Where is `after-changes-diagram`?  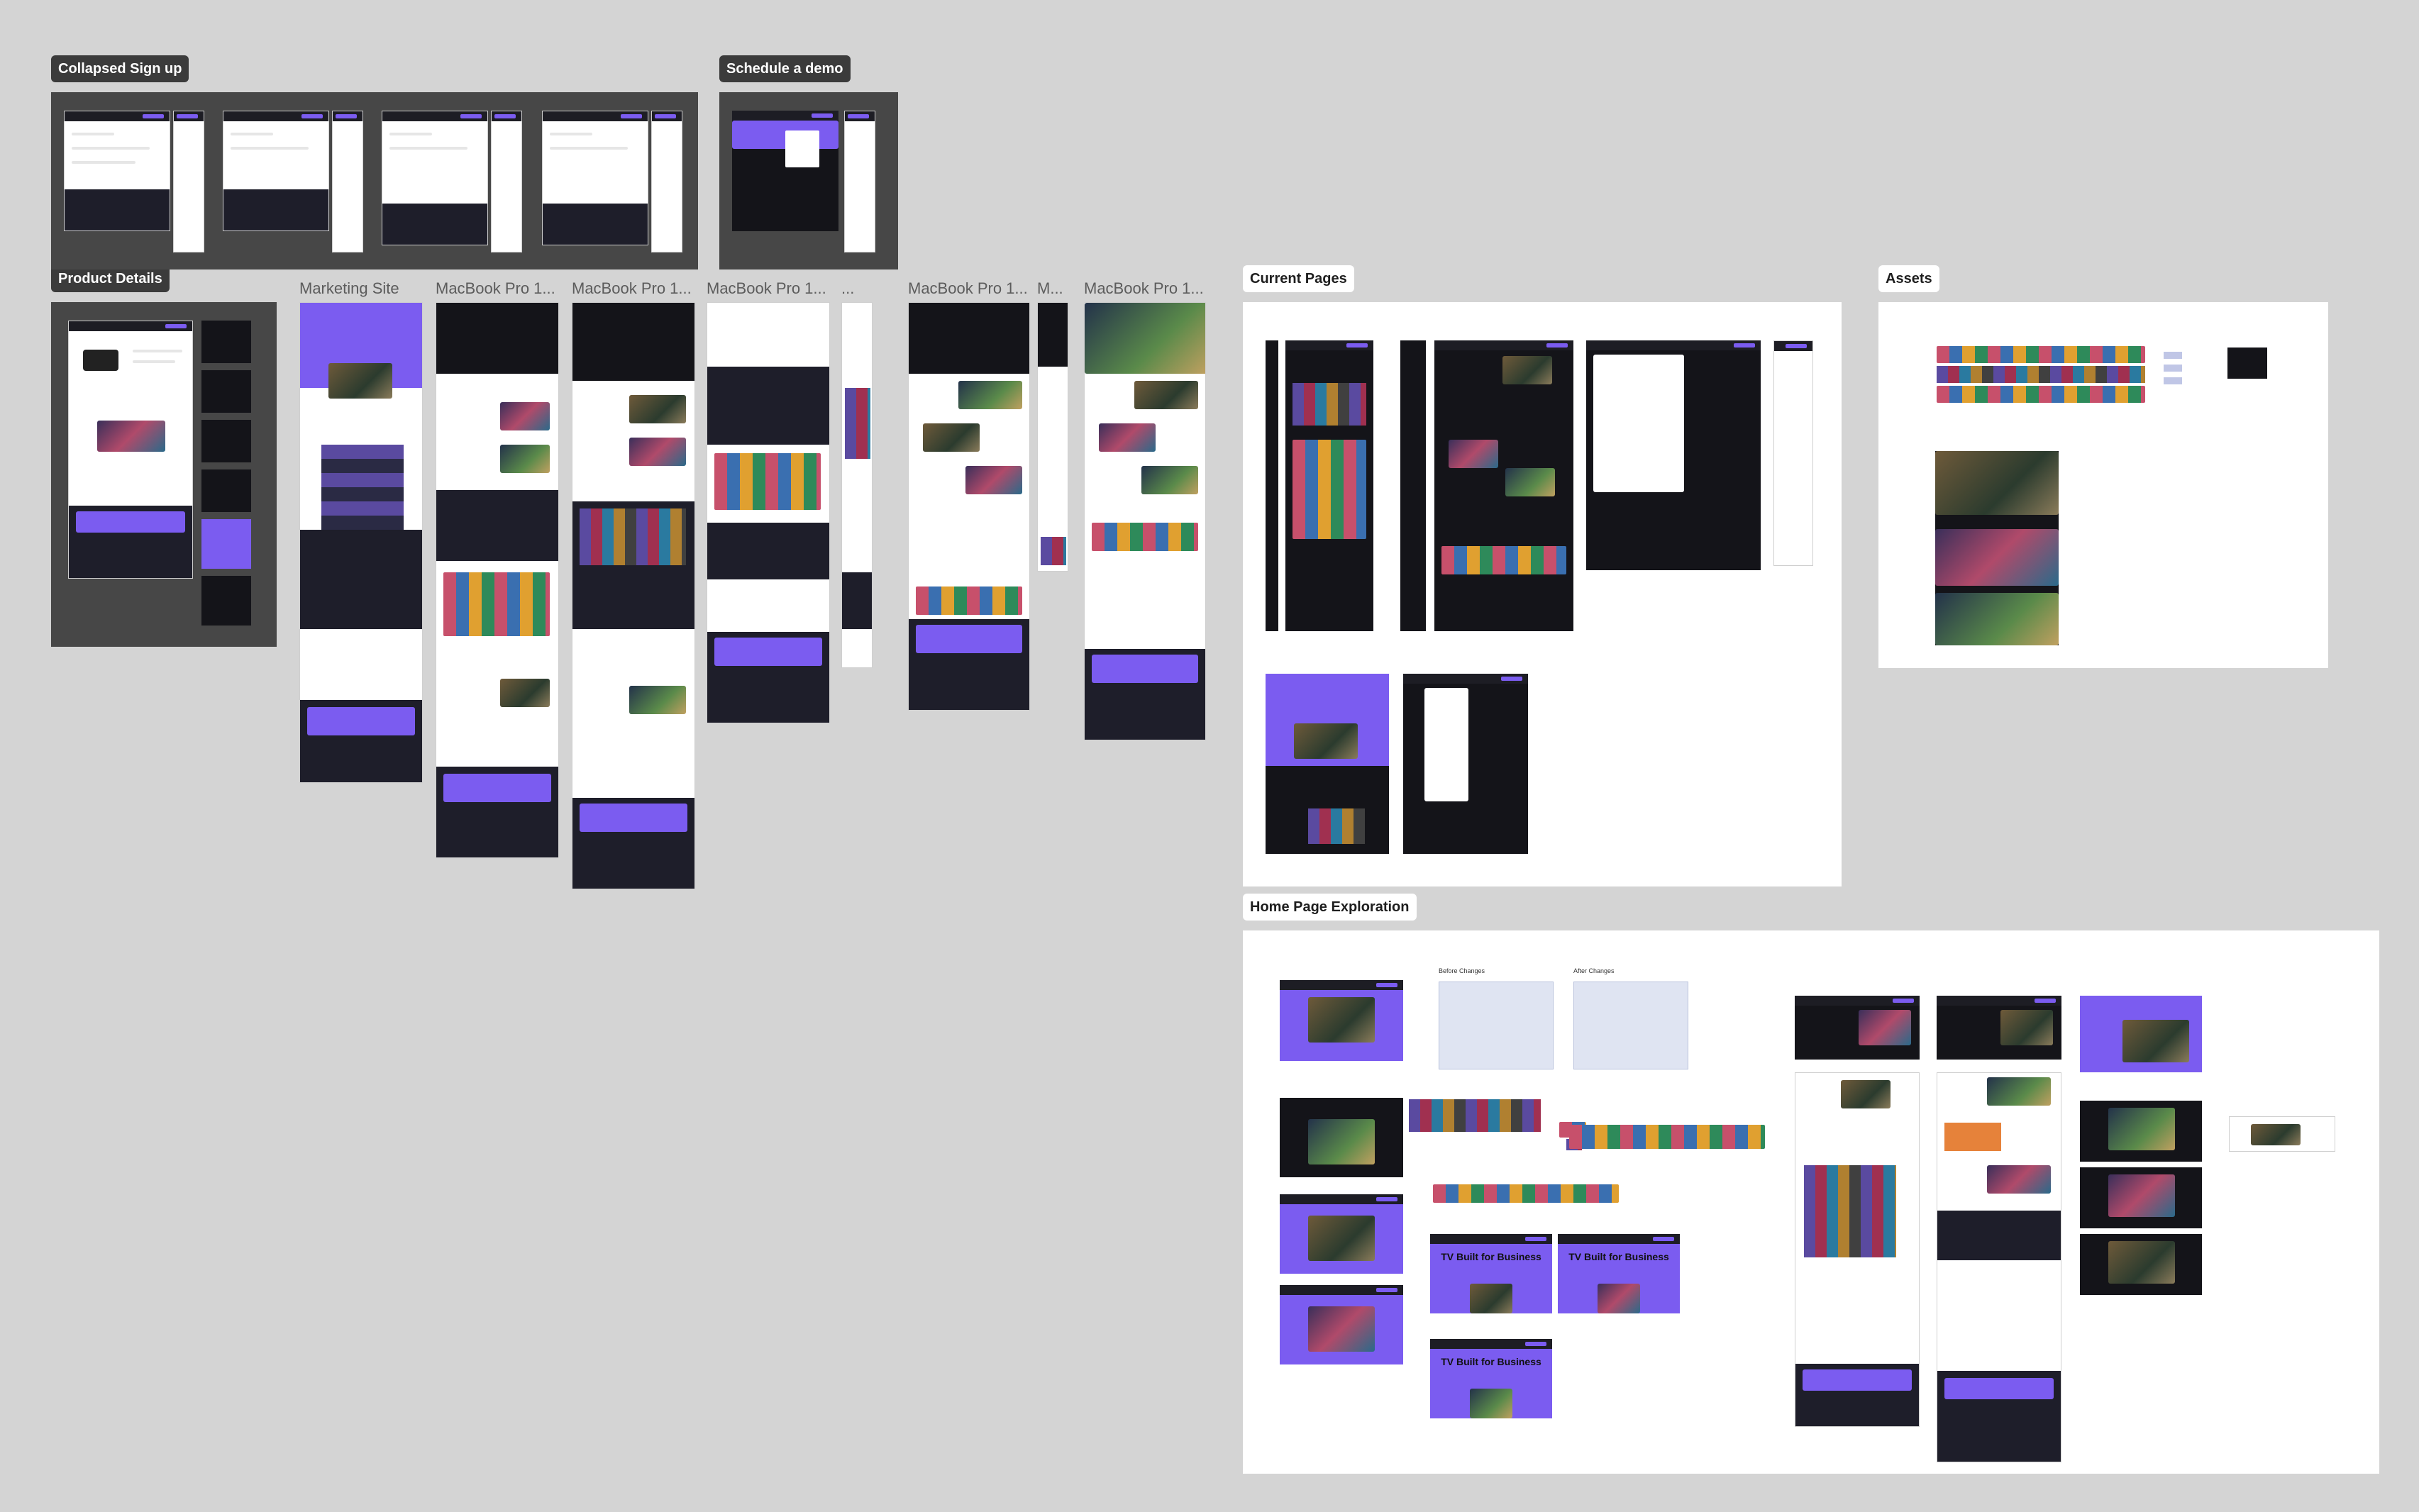
after-changes-diagram is located at coordinates (1630, 1025).